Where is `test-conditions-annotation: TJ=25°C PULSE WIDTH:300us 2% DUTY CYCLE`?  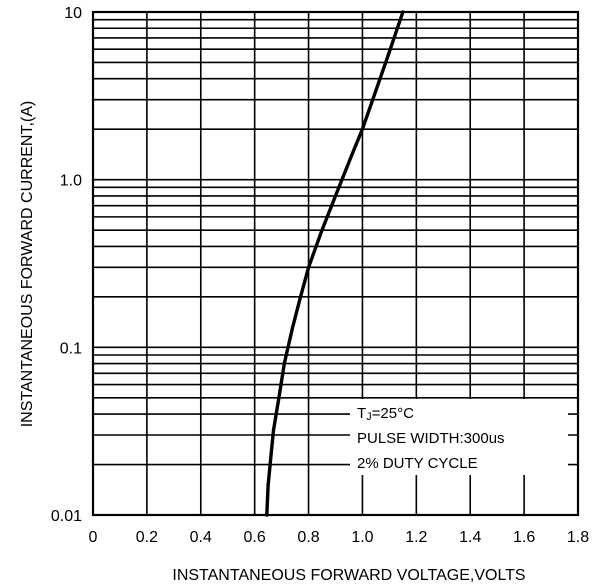
test-conditions-annotation: TJ=25°C PULSE WIDTH:300us 2% DUTY CYCLE is located at coordinates (431, 438).